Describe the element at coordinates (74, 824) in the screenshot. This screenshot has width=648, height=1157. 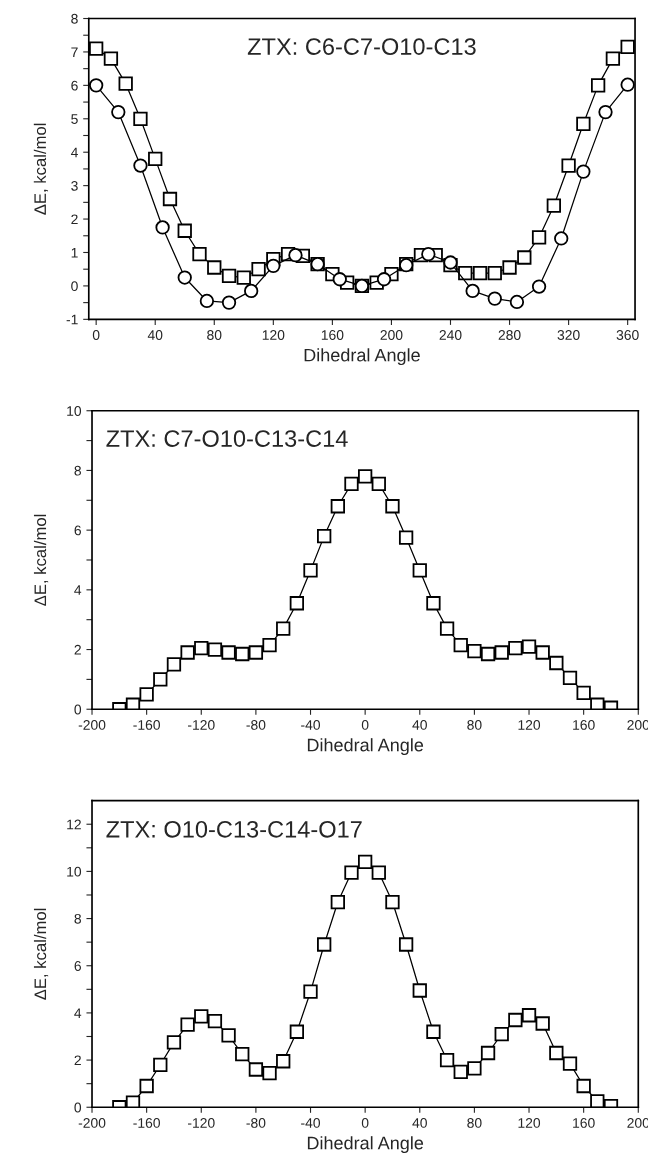
I see `y-tick-label: 12` at that location.